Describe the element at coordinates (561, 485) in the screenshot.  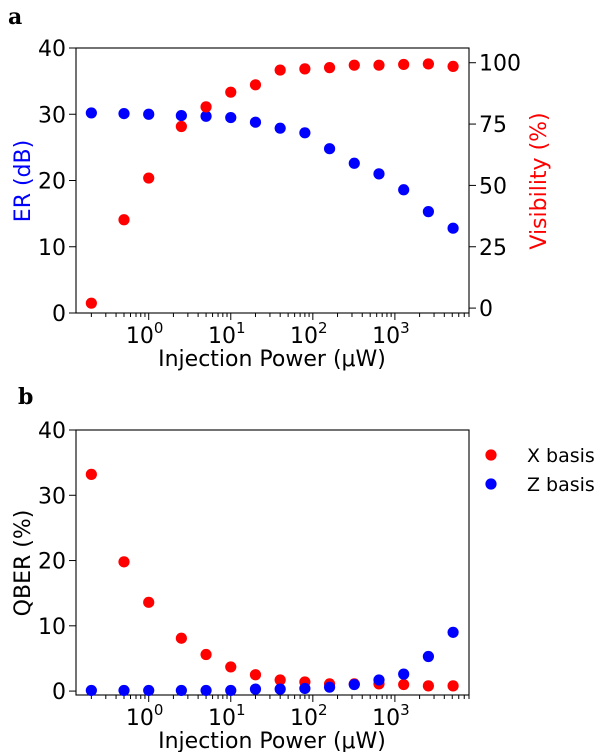
I see `legend-label: Z basis` at that location.